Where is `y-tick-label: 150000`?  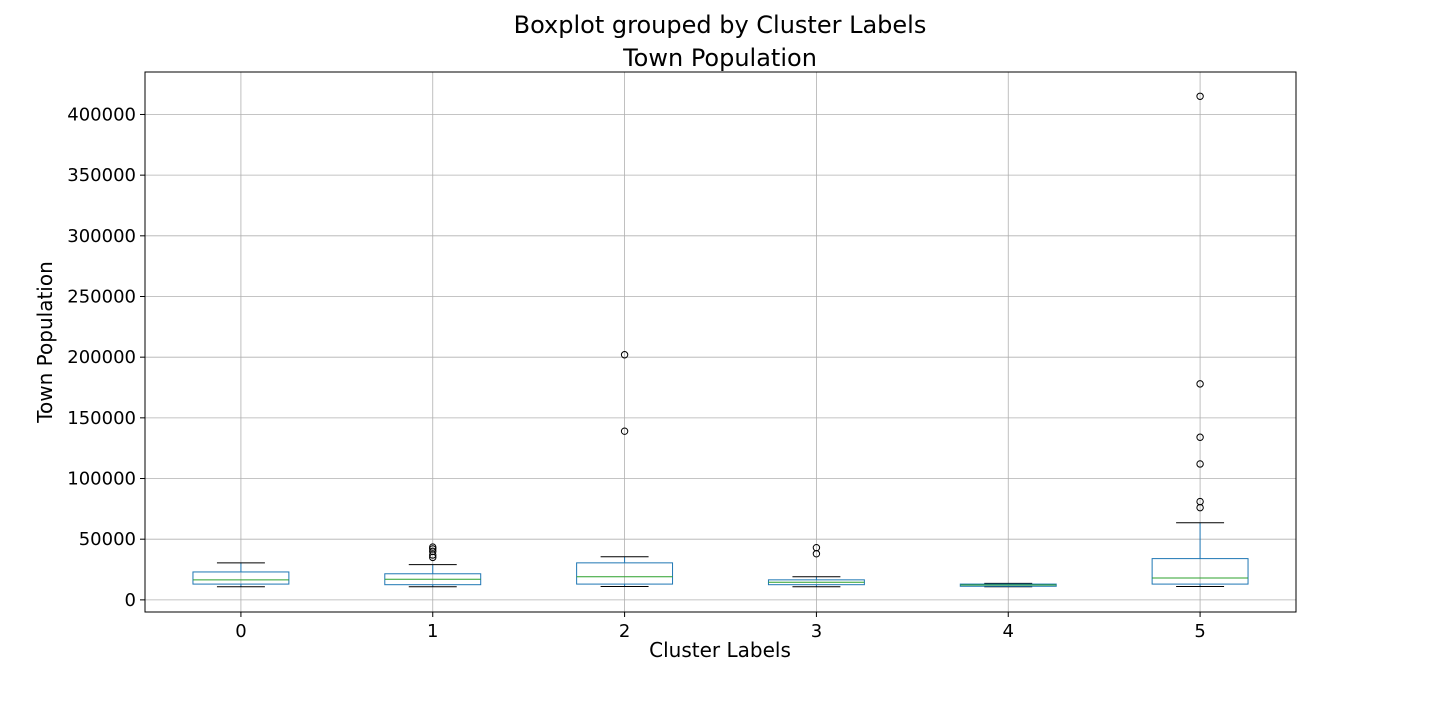
y-tick-label: 150000 is located at coordinates (101, 418).